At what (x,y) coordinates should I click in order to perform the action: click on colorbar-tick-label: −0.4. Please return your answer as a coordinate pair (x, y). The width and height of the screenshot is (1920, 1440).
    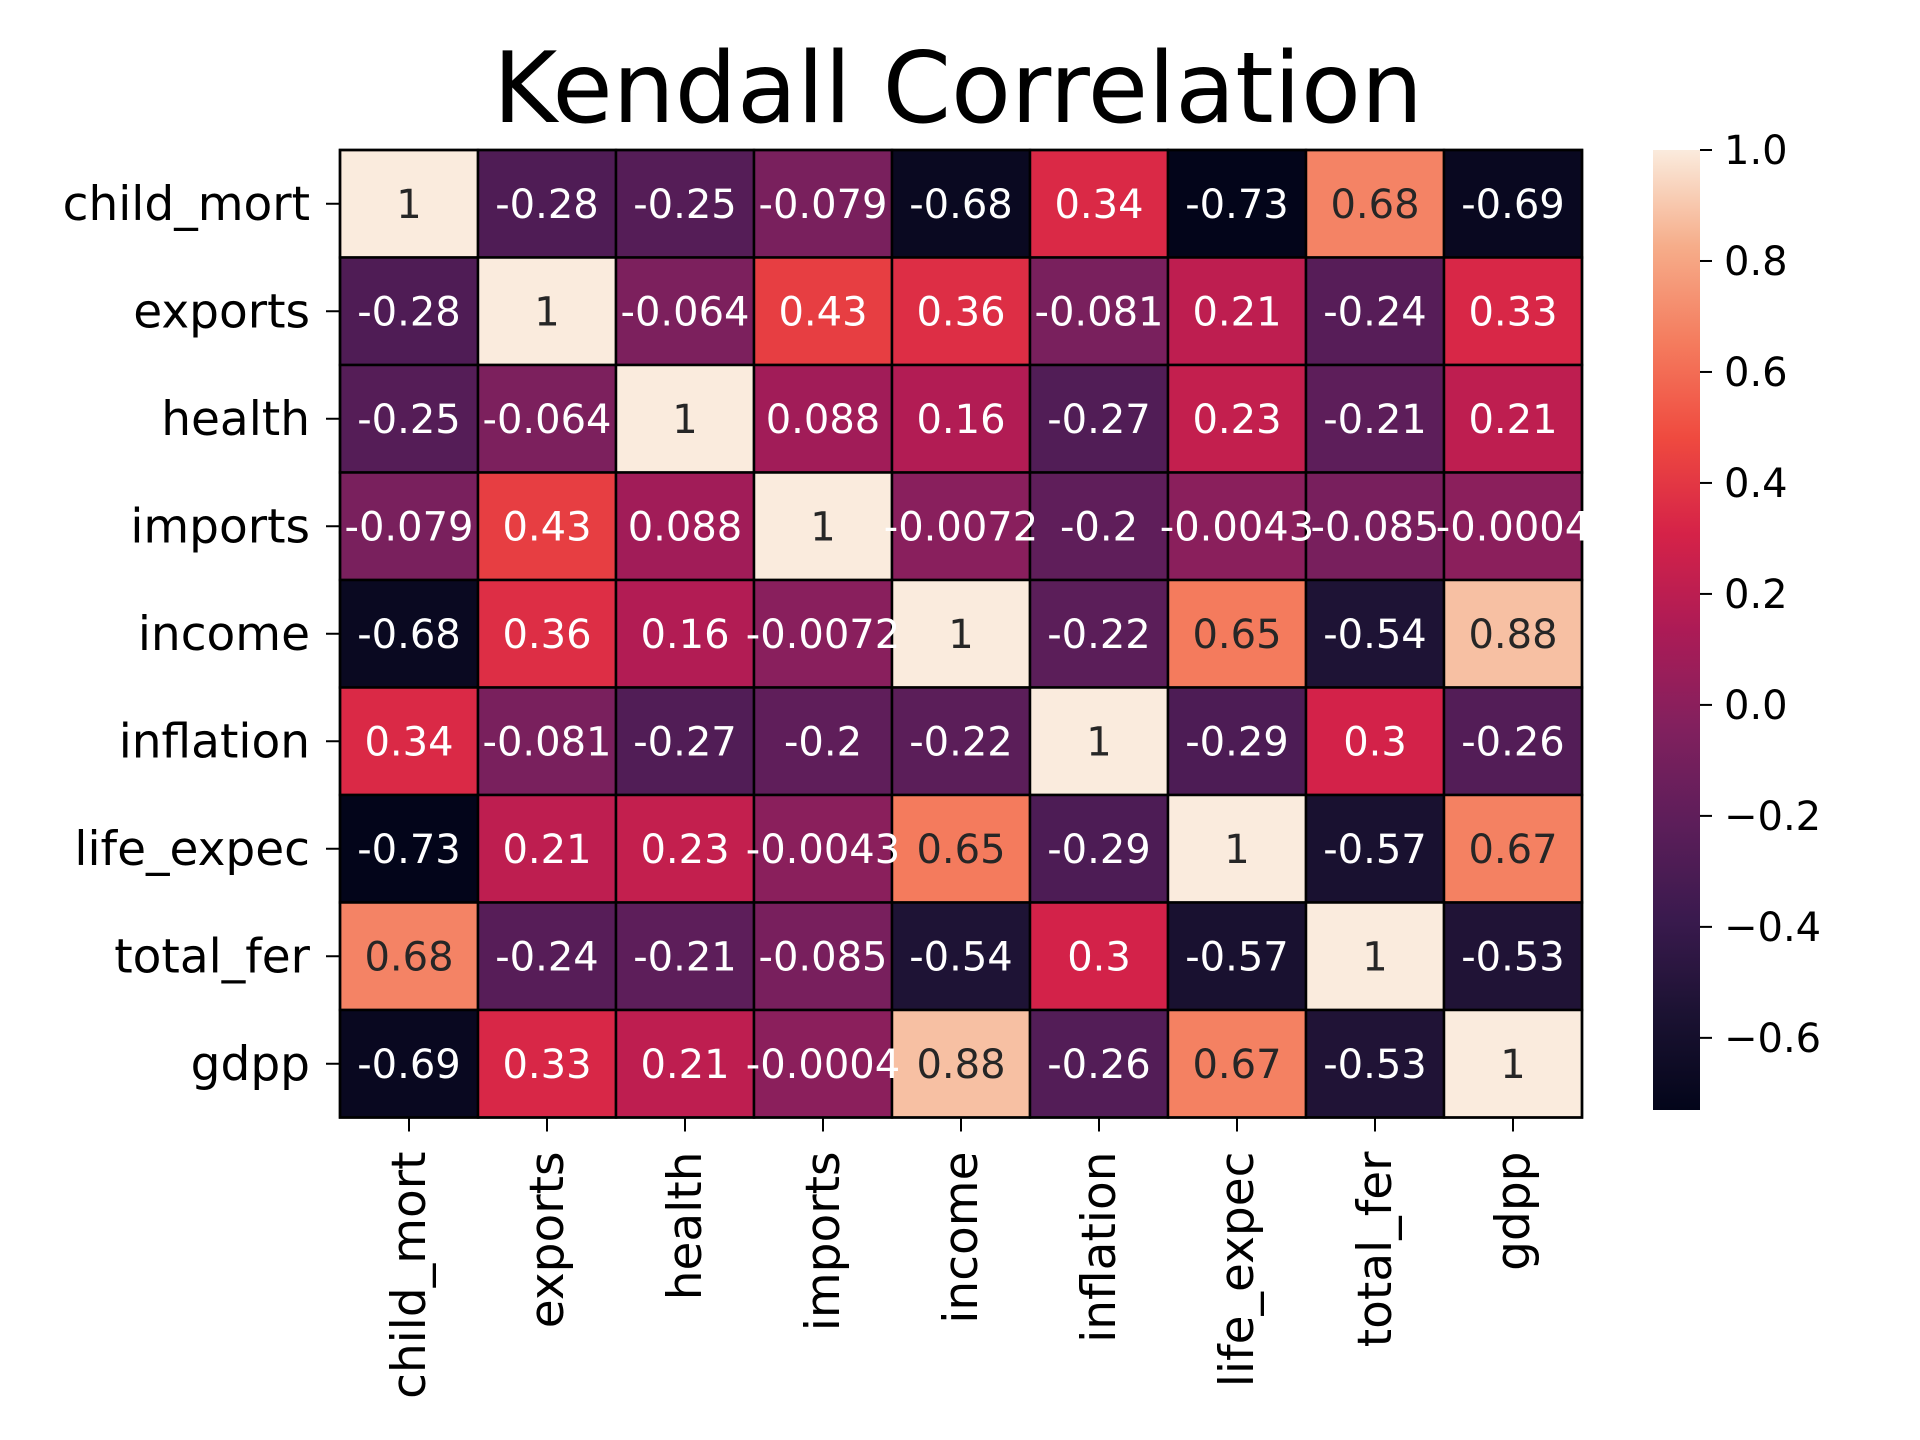
    Looking at the image, I should click on (1772, 928).